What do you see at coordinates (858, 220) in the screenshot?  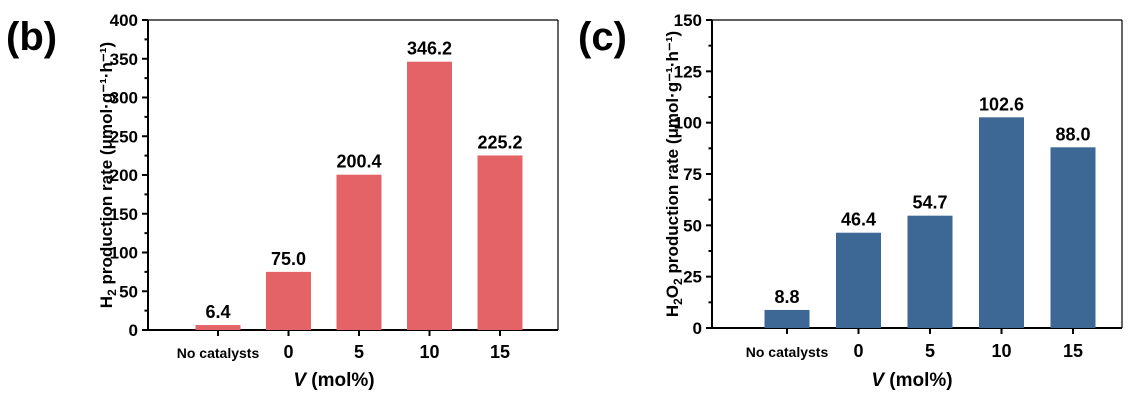 I see `data-label: 46.4` at bounding box center [858, 220].